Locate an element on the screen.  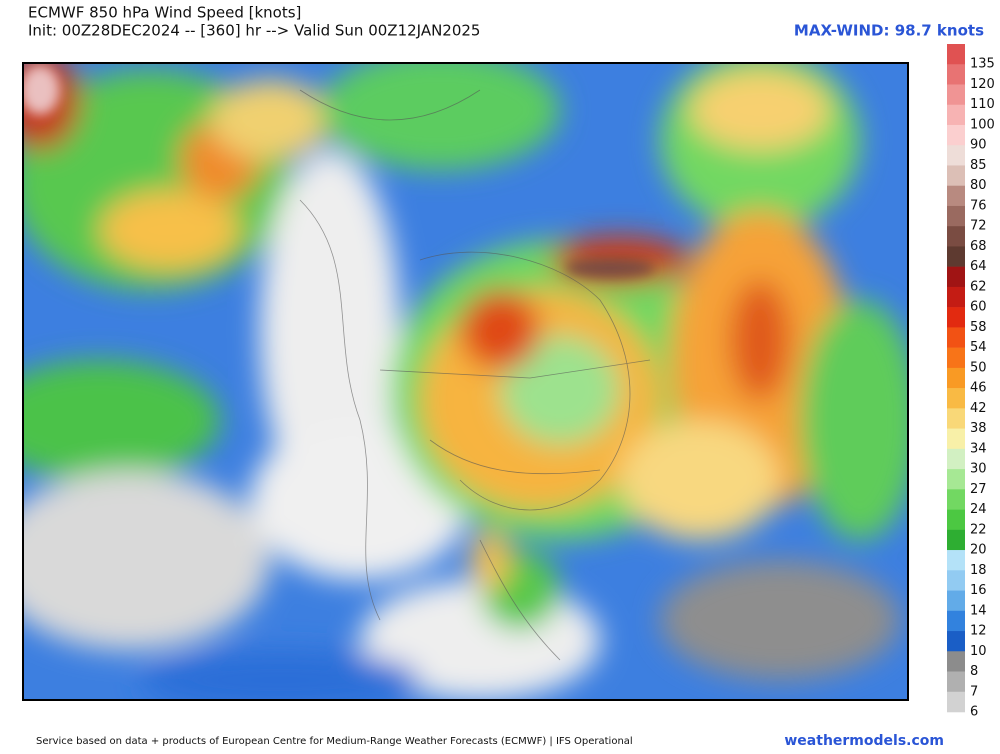
colorbar-label: 80 is located at coordinates (978, 185).